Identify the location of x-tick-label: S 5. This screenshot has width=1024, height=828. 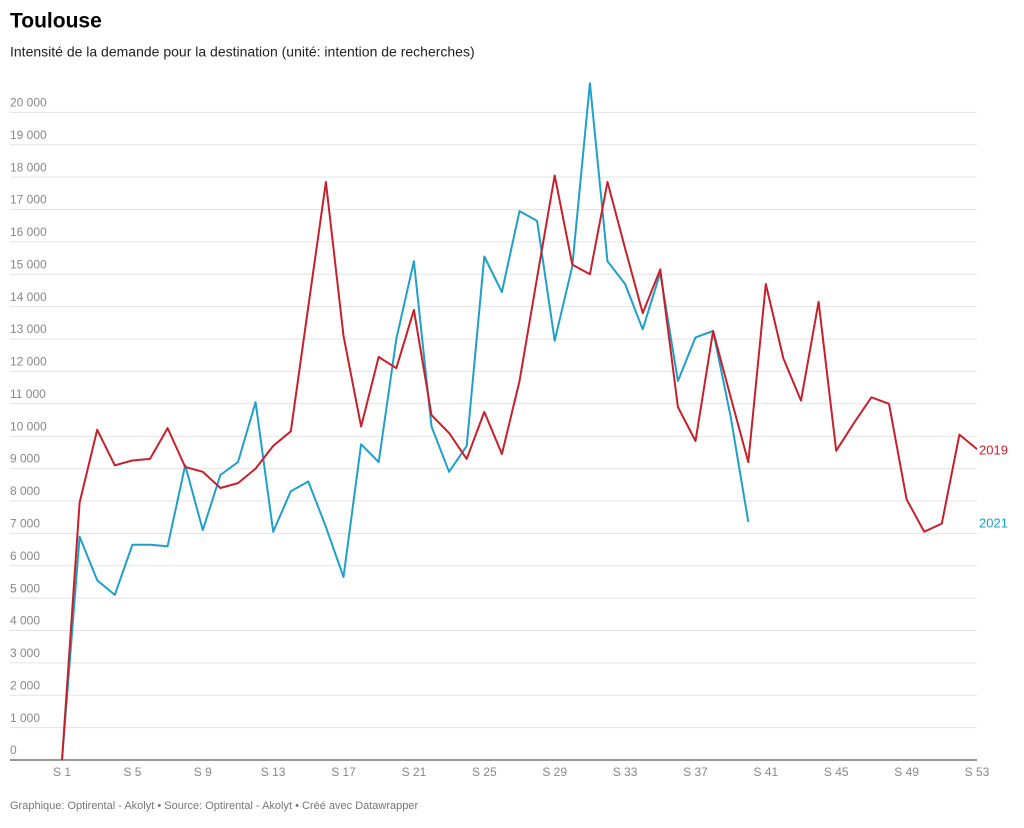
(132, 772).